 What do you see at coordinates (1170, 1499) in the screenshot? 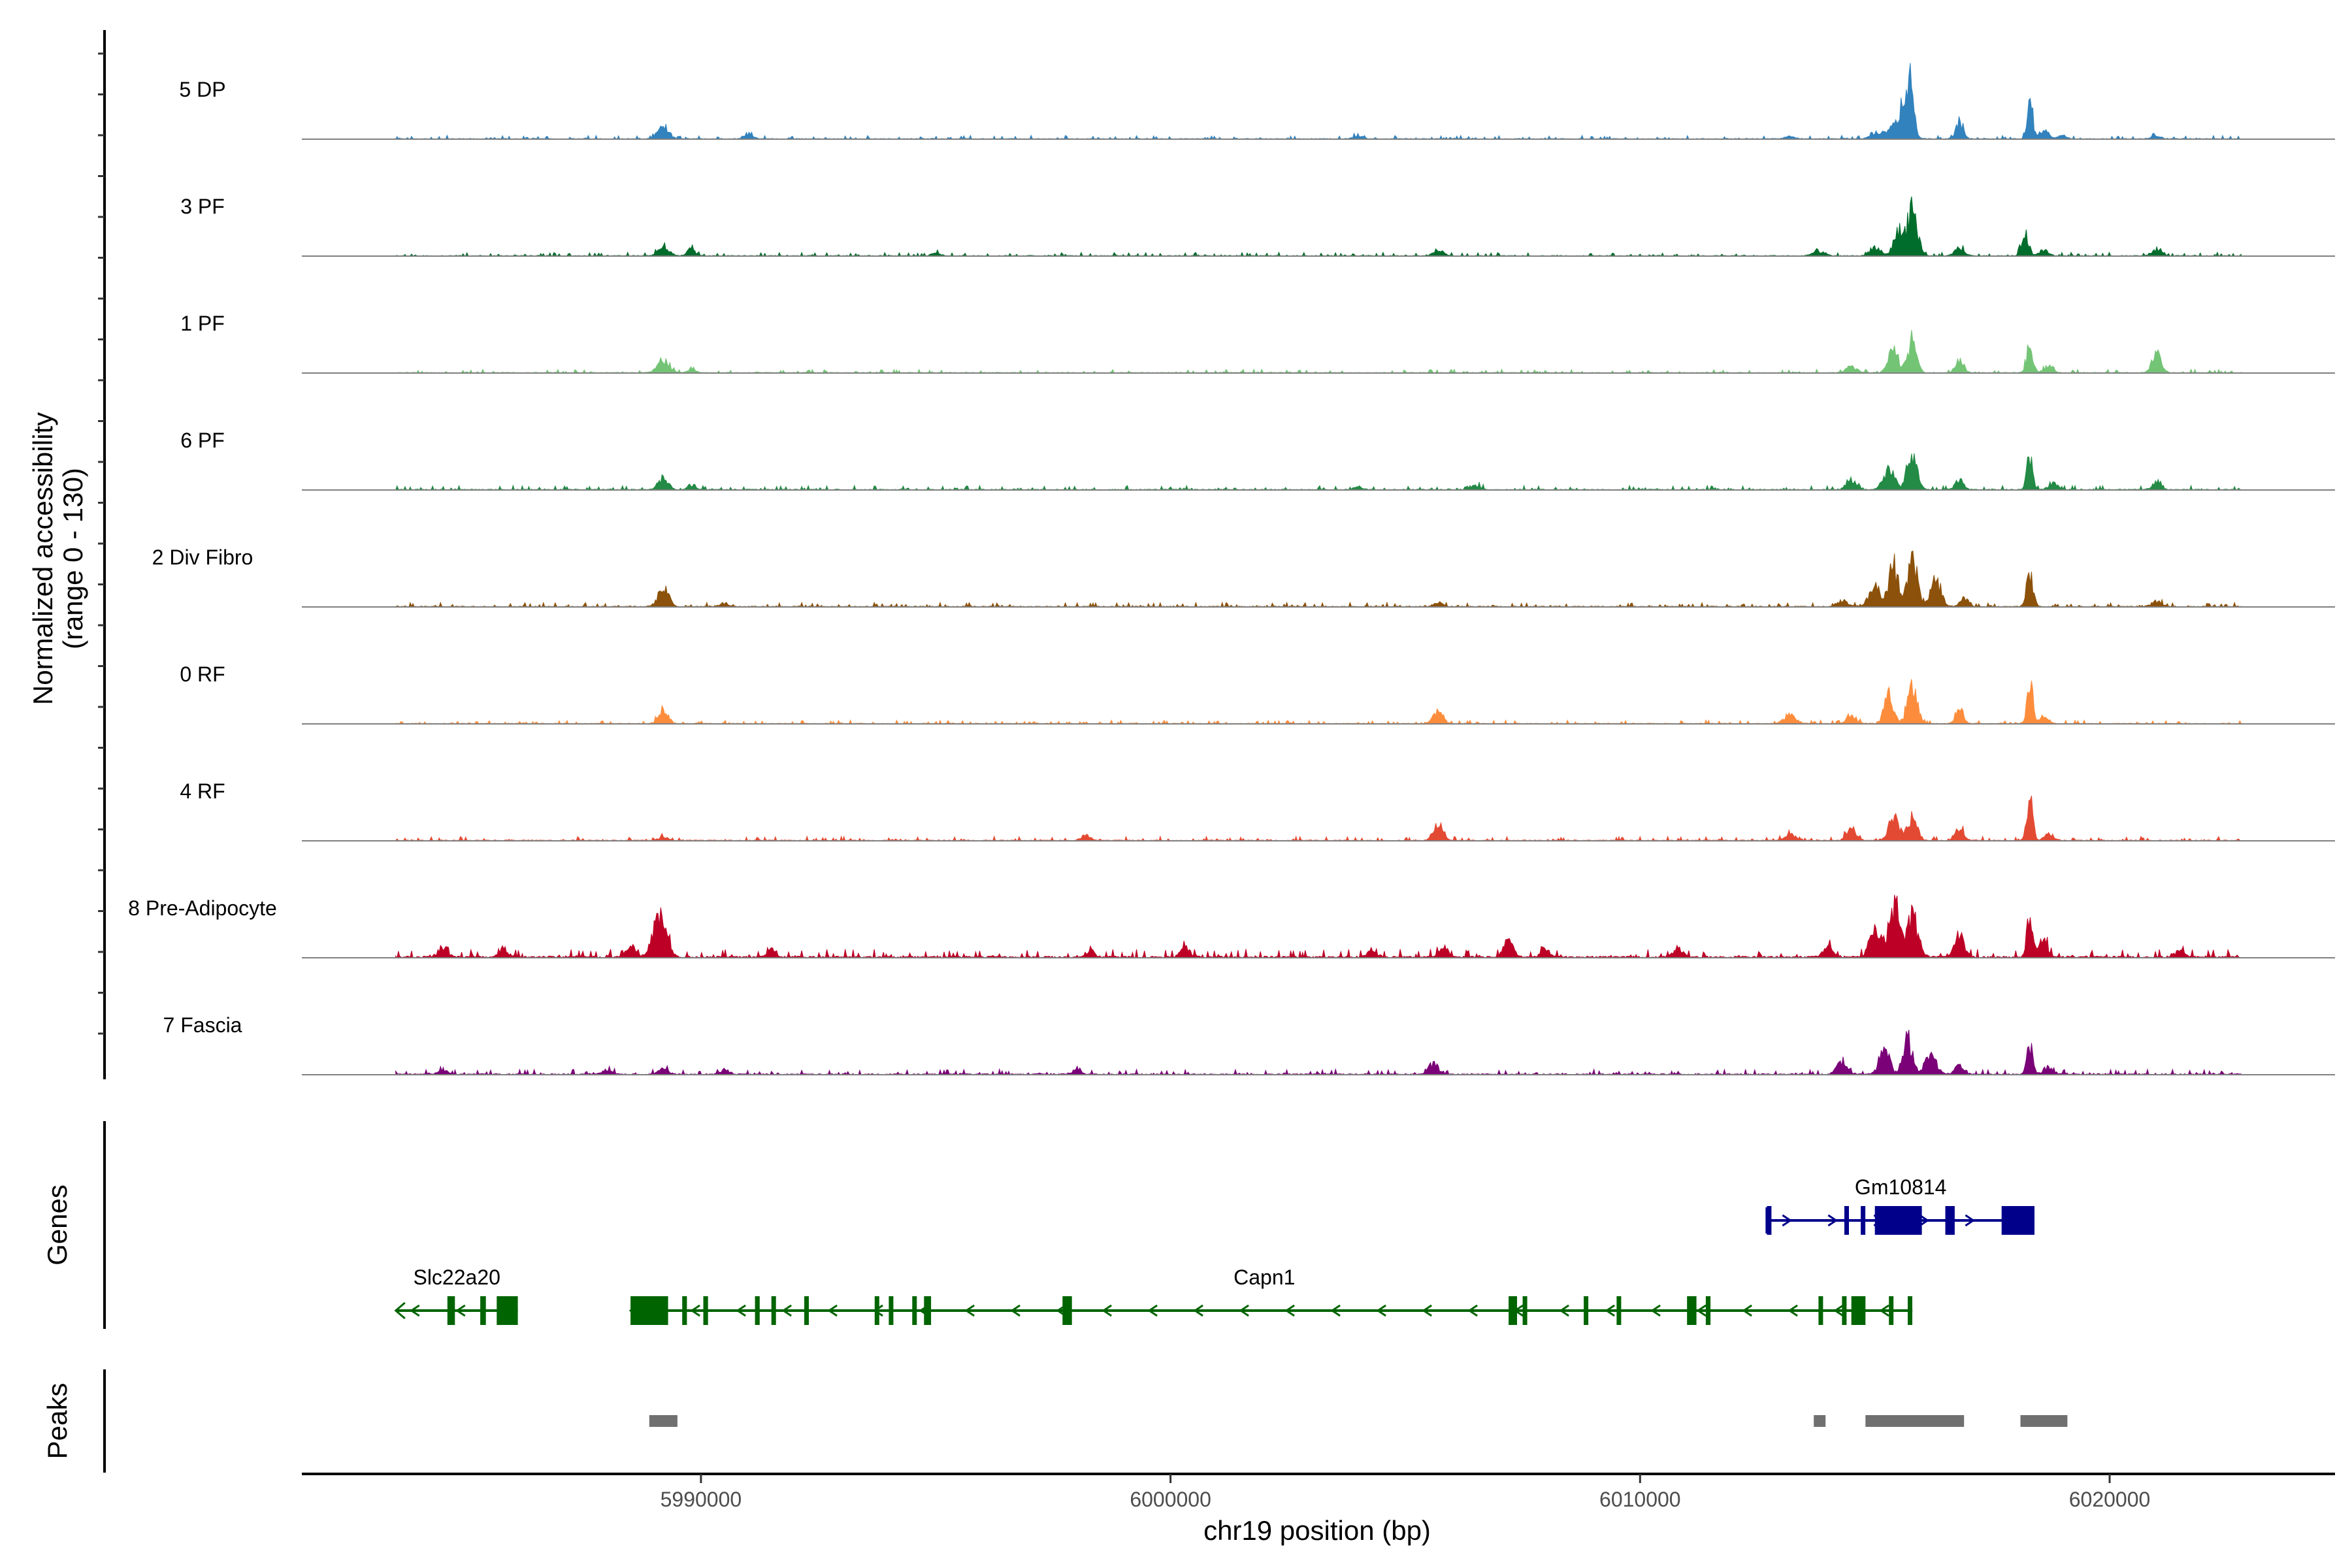
I see `x-tick-label: 6000000` at bounding box center [1170, 1499].